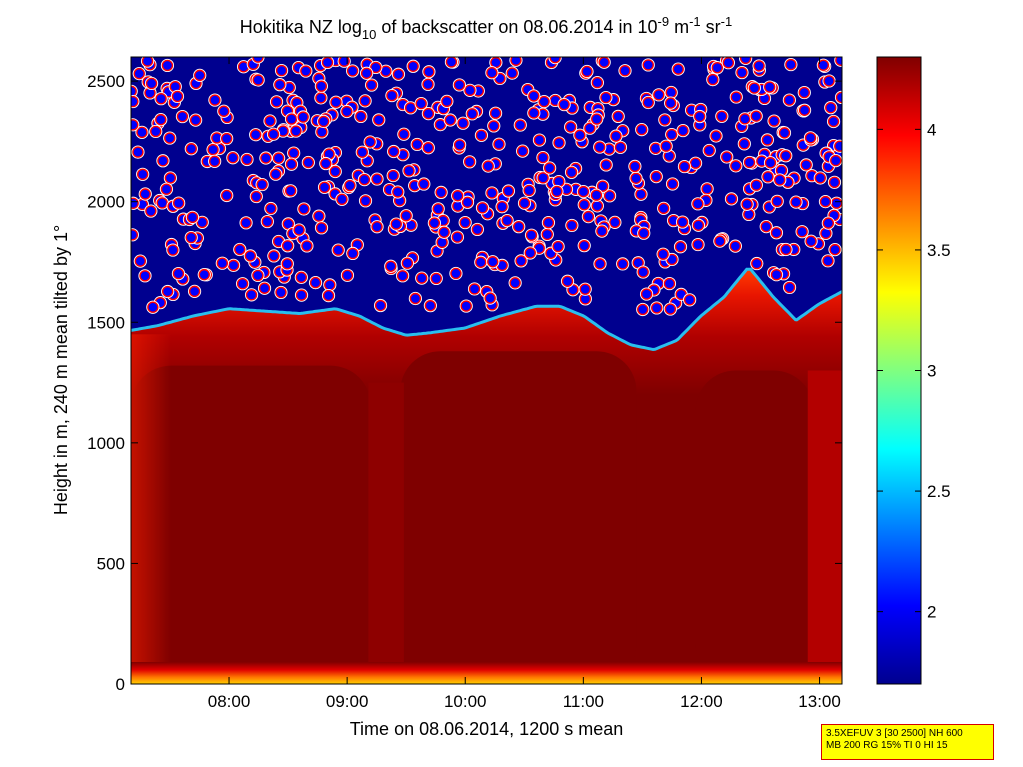 The image size is (1023, 767). What do you see at coordinates (887, 745) in the screenshot?
I see `info-line-2: MB 200 RG 15% TI 0 HI 15` at bounding box center [887, 745].